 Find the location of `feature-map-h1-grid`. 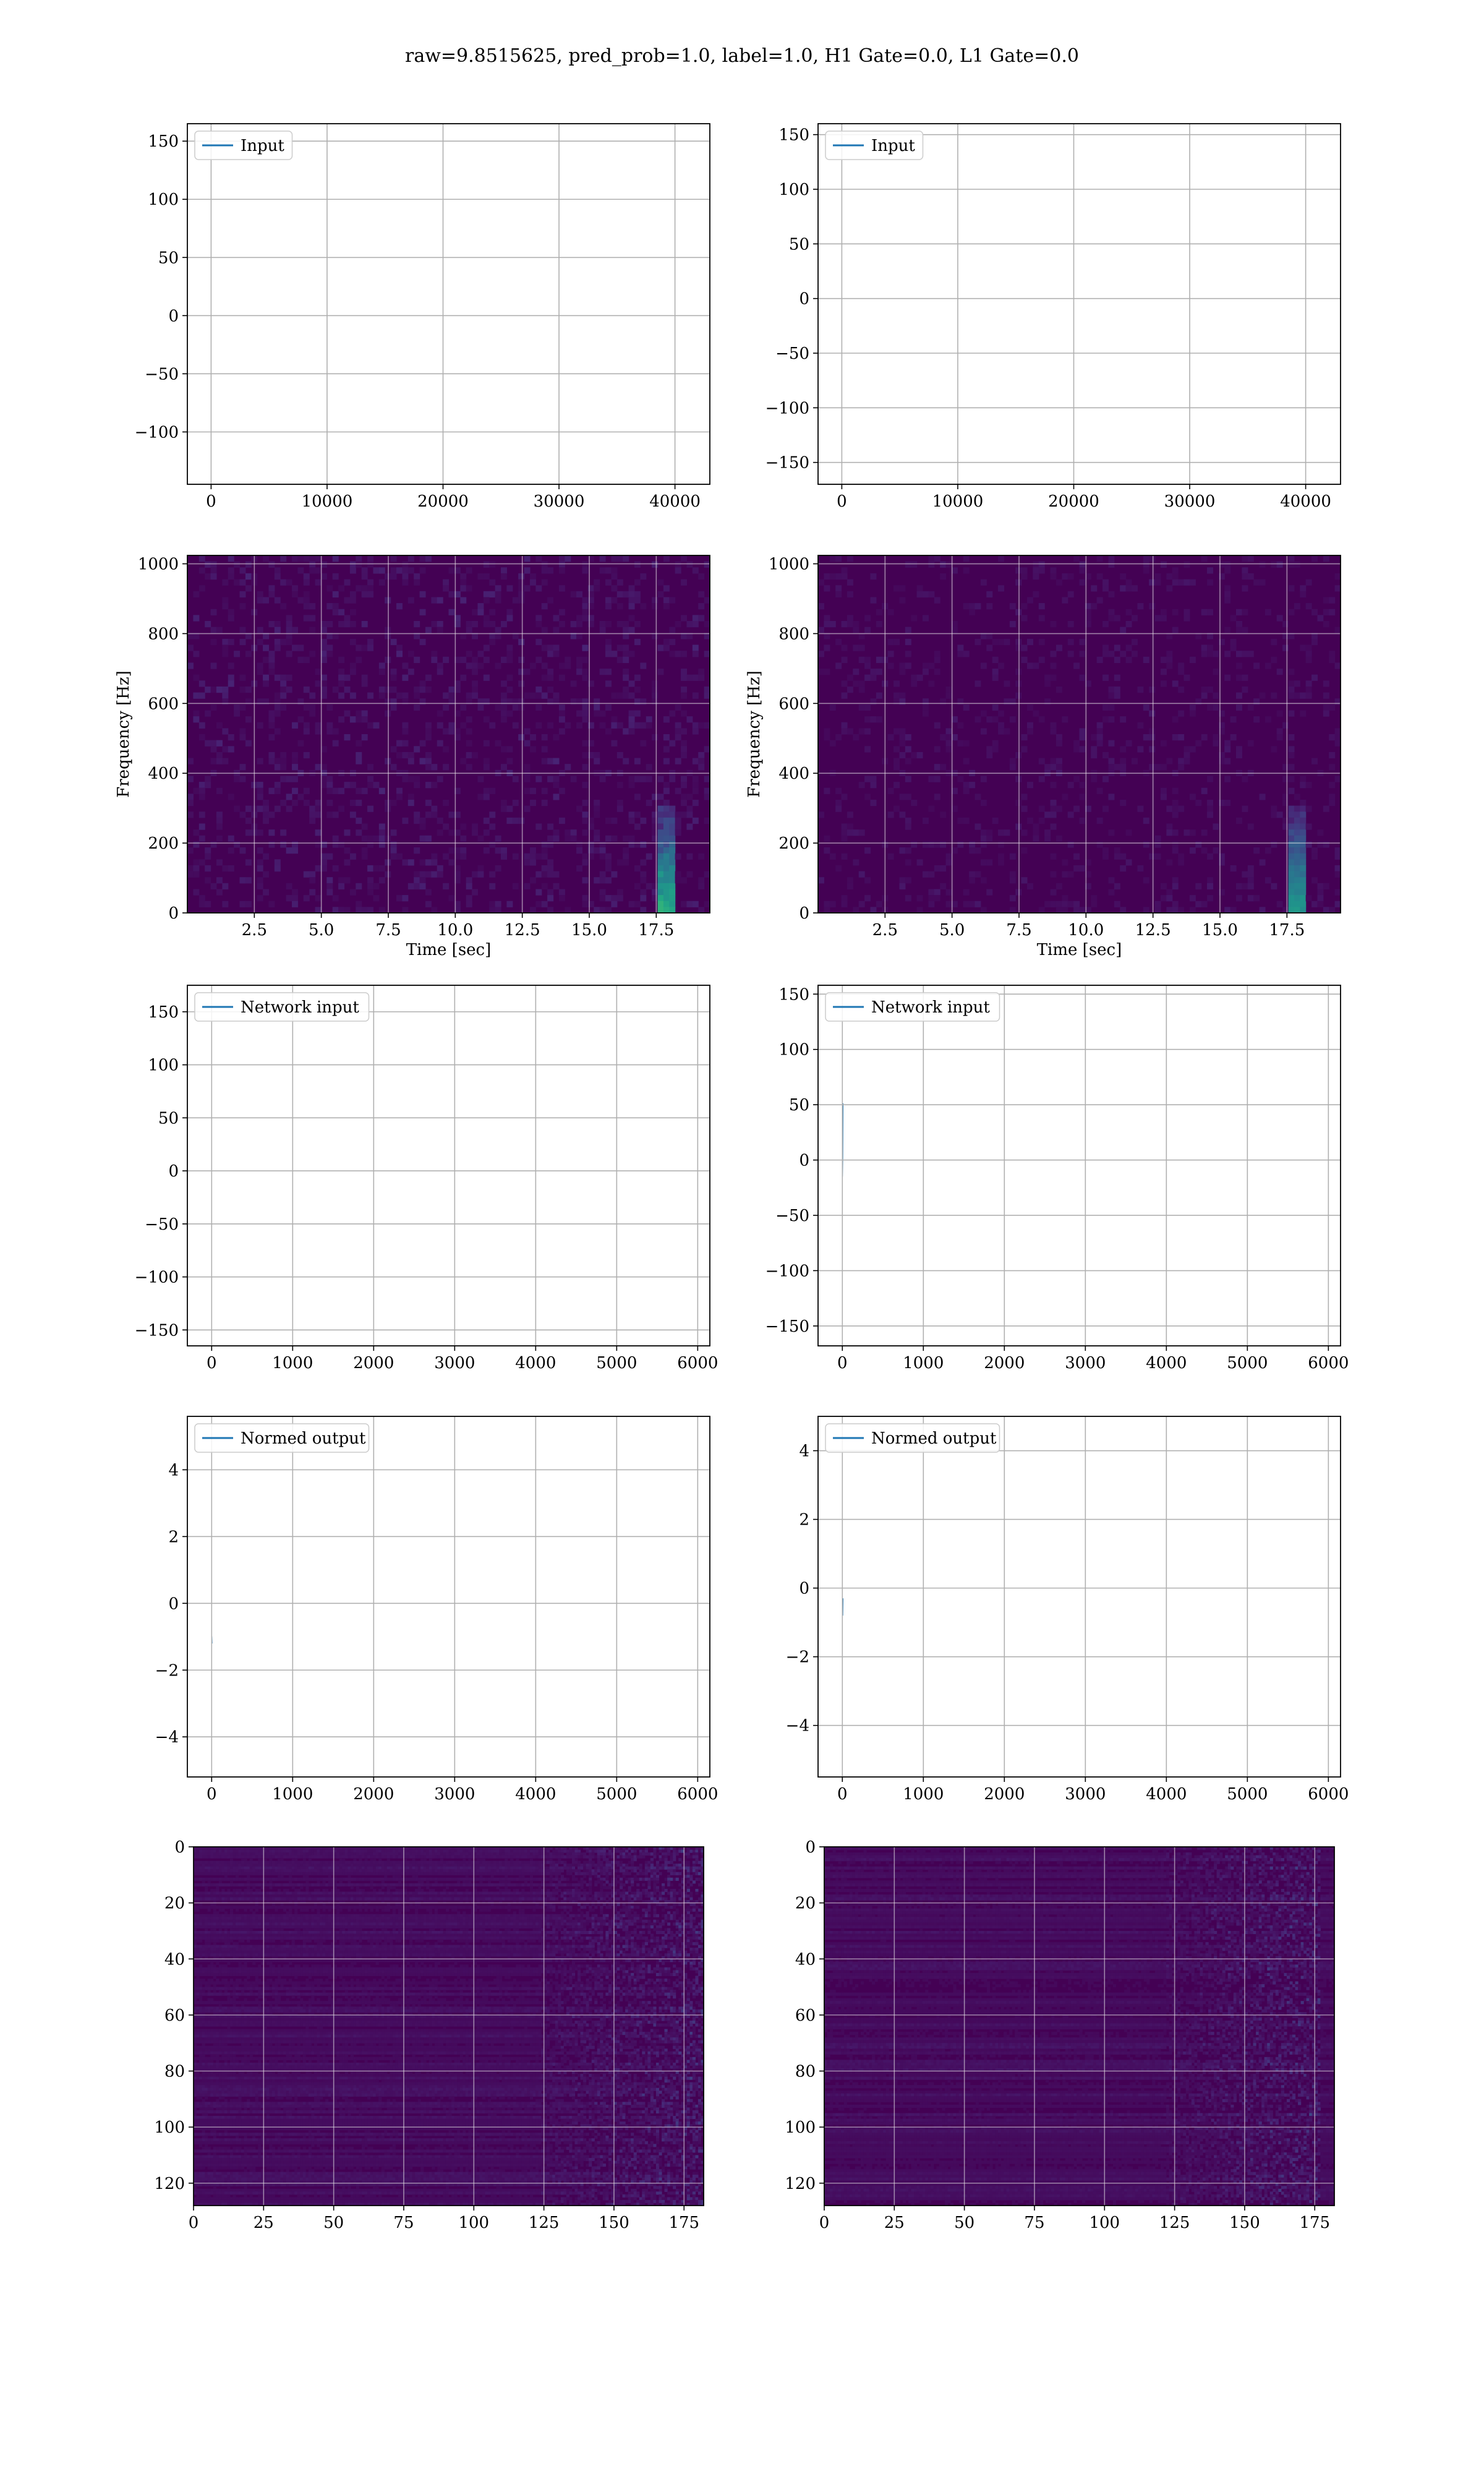

feature-map-h1-grid is located at coordinates (448, 2026).